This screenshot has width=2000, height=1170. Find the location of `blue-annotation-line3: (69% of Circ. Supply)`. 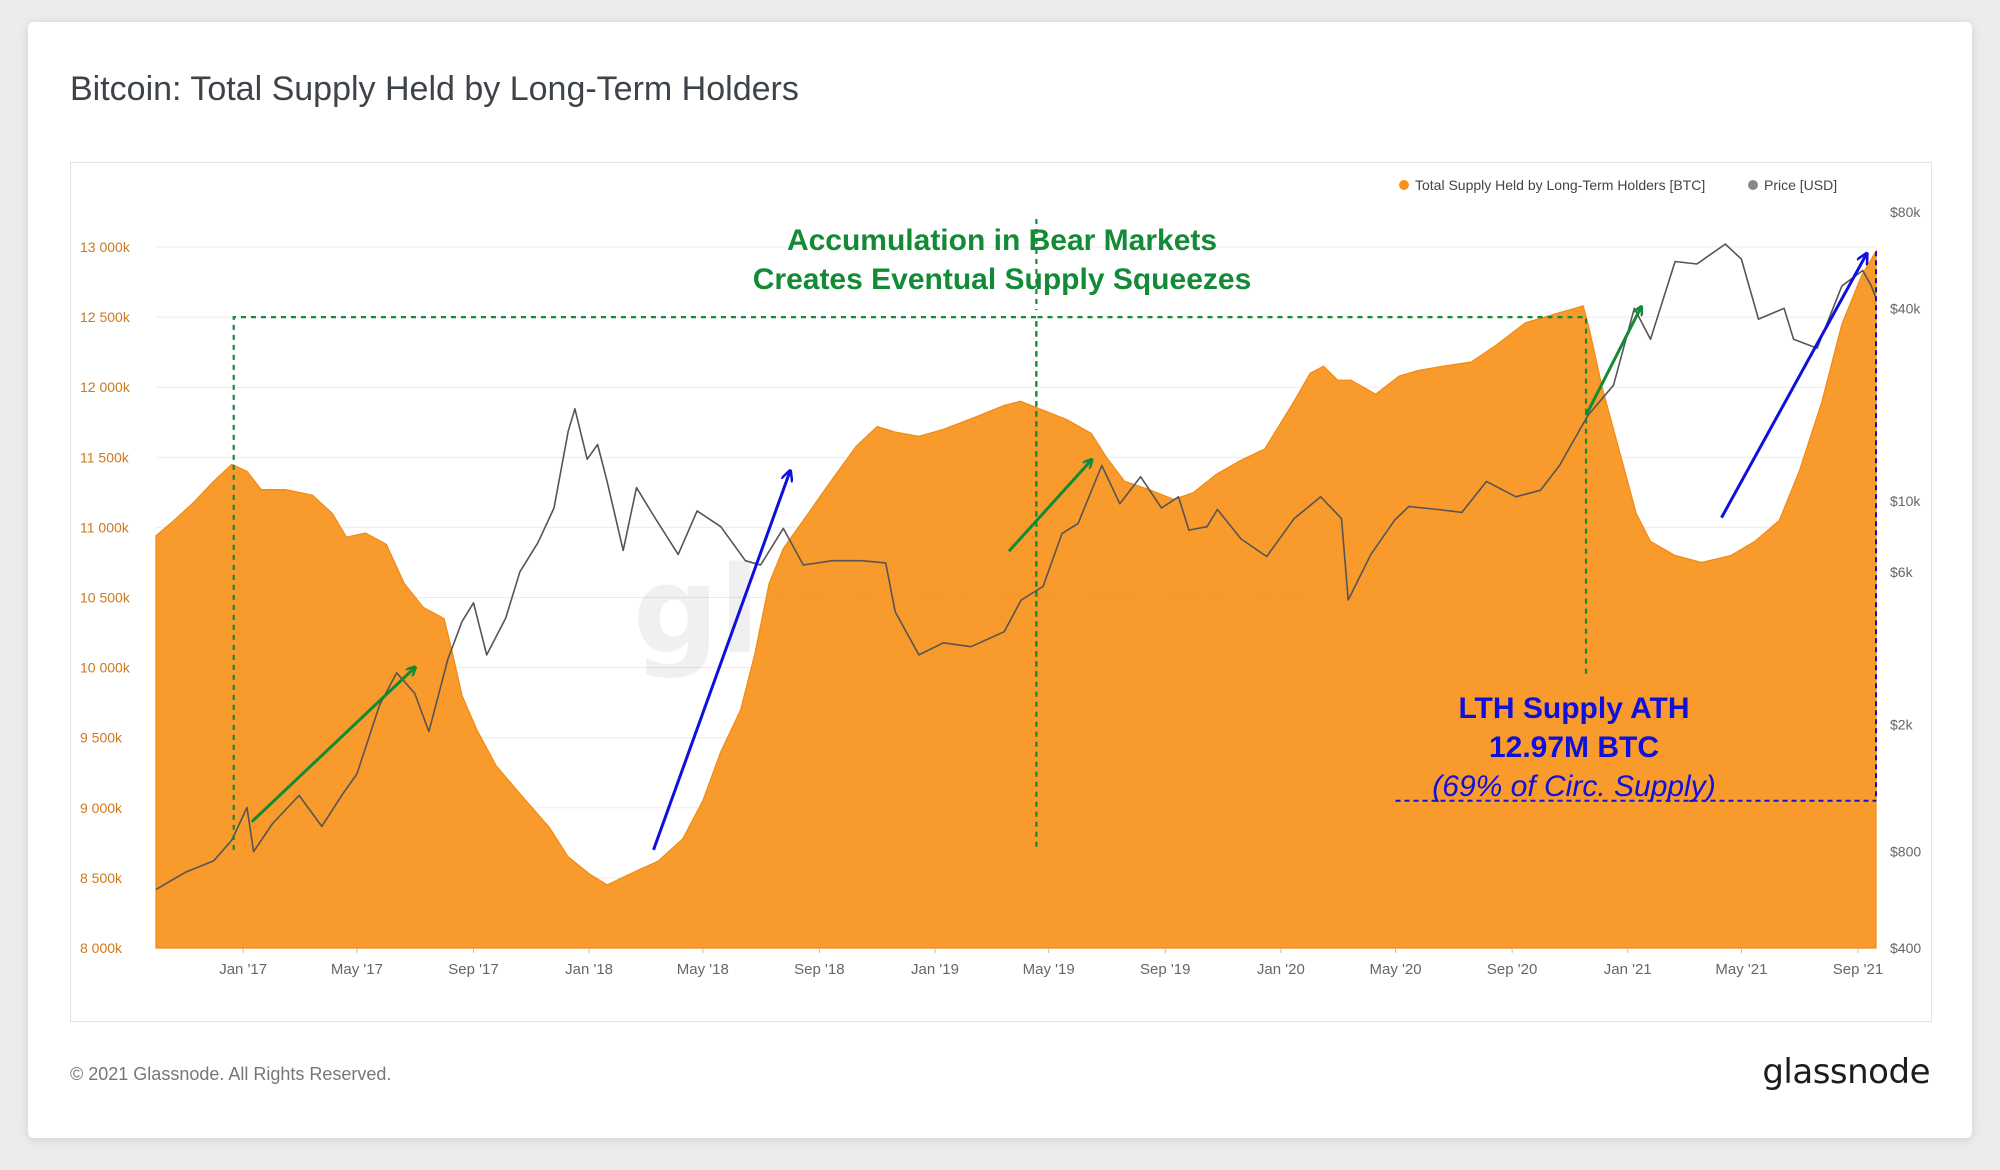

blue-annotation-line3: (69% of Circ. Supply) is located at coordinates (1573, 786).